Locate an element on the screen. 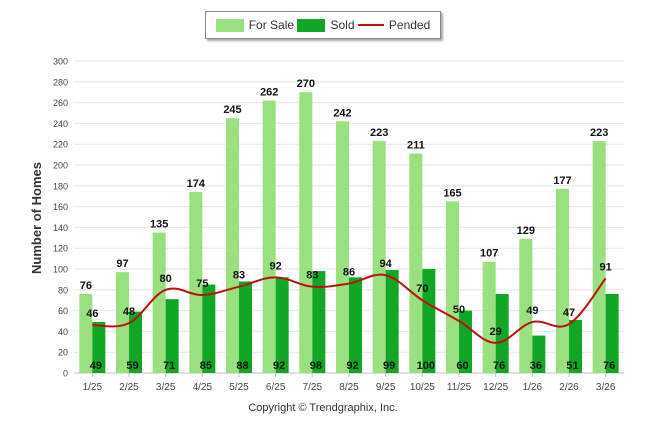 The height and width of the screenshot is (434, 646). y-tick-label: 200 is located at coordinates (60, 166).